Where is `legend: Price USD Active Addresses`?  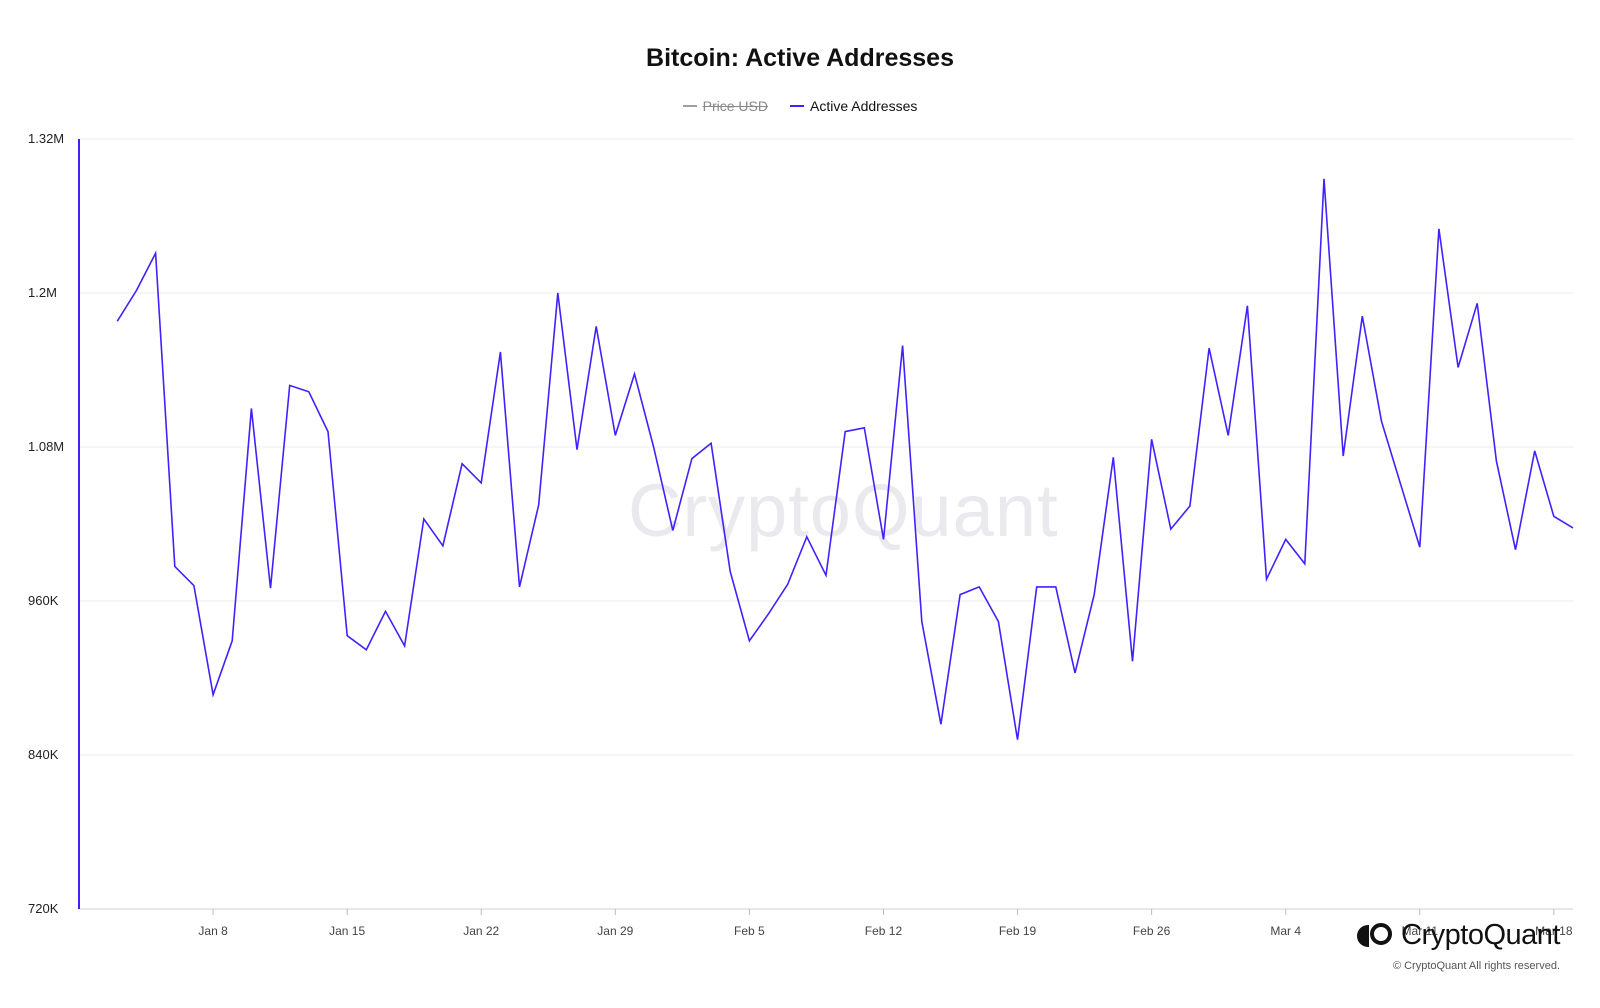 legend: Price USD Active Addresses is located at coordinates (800, 106).